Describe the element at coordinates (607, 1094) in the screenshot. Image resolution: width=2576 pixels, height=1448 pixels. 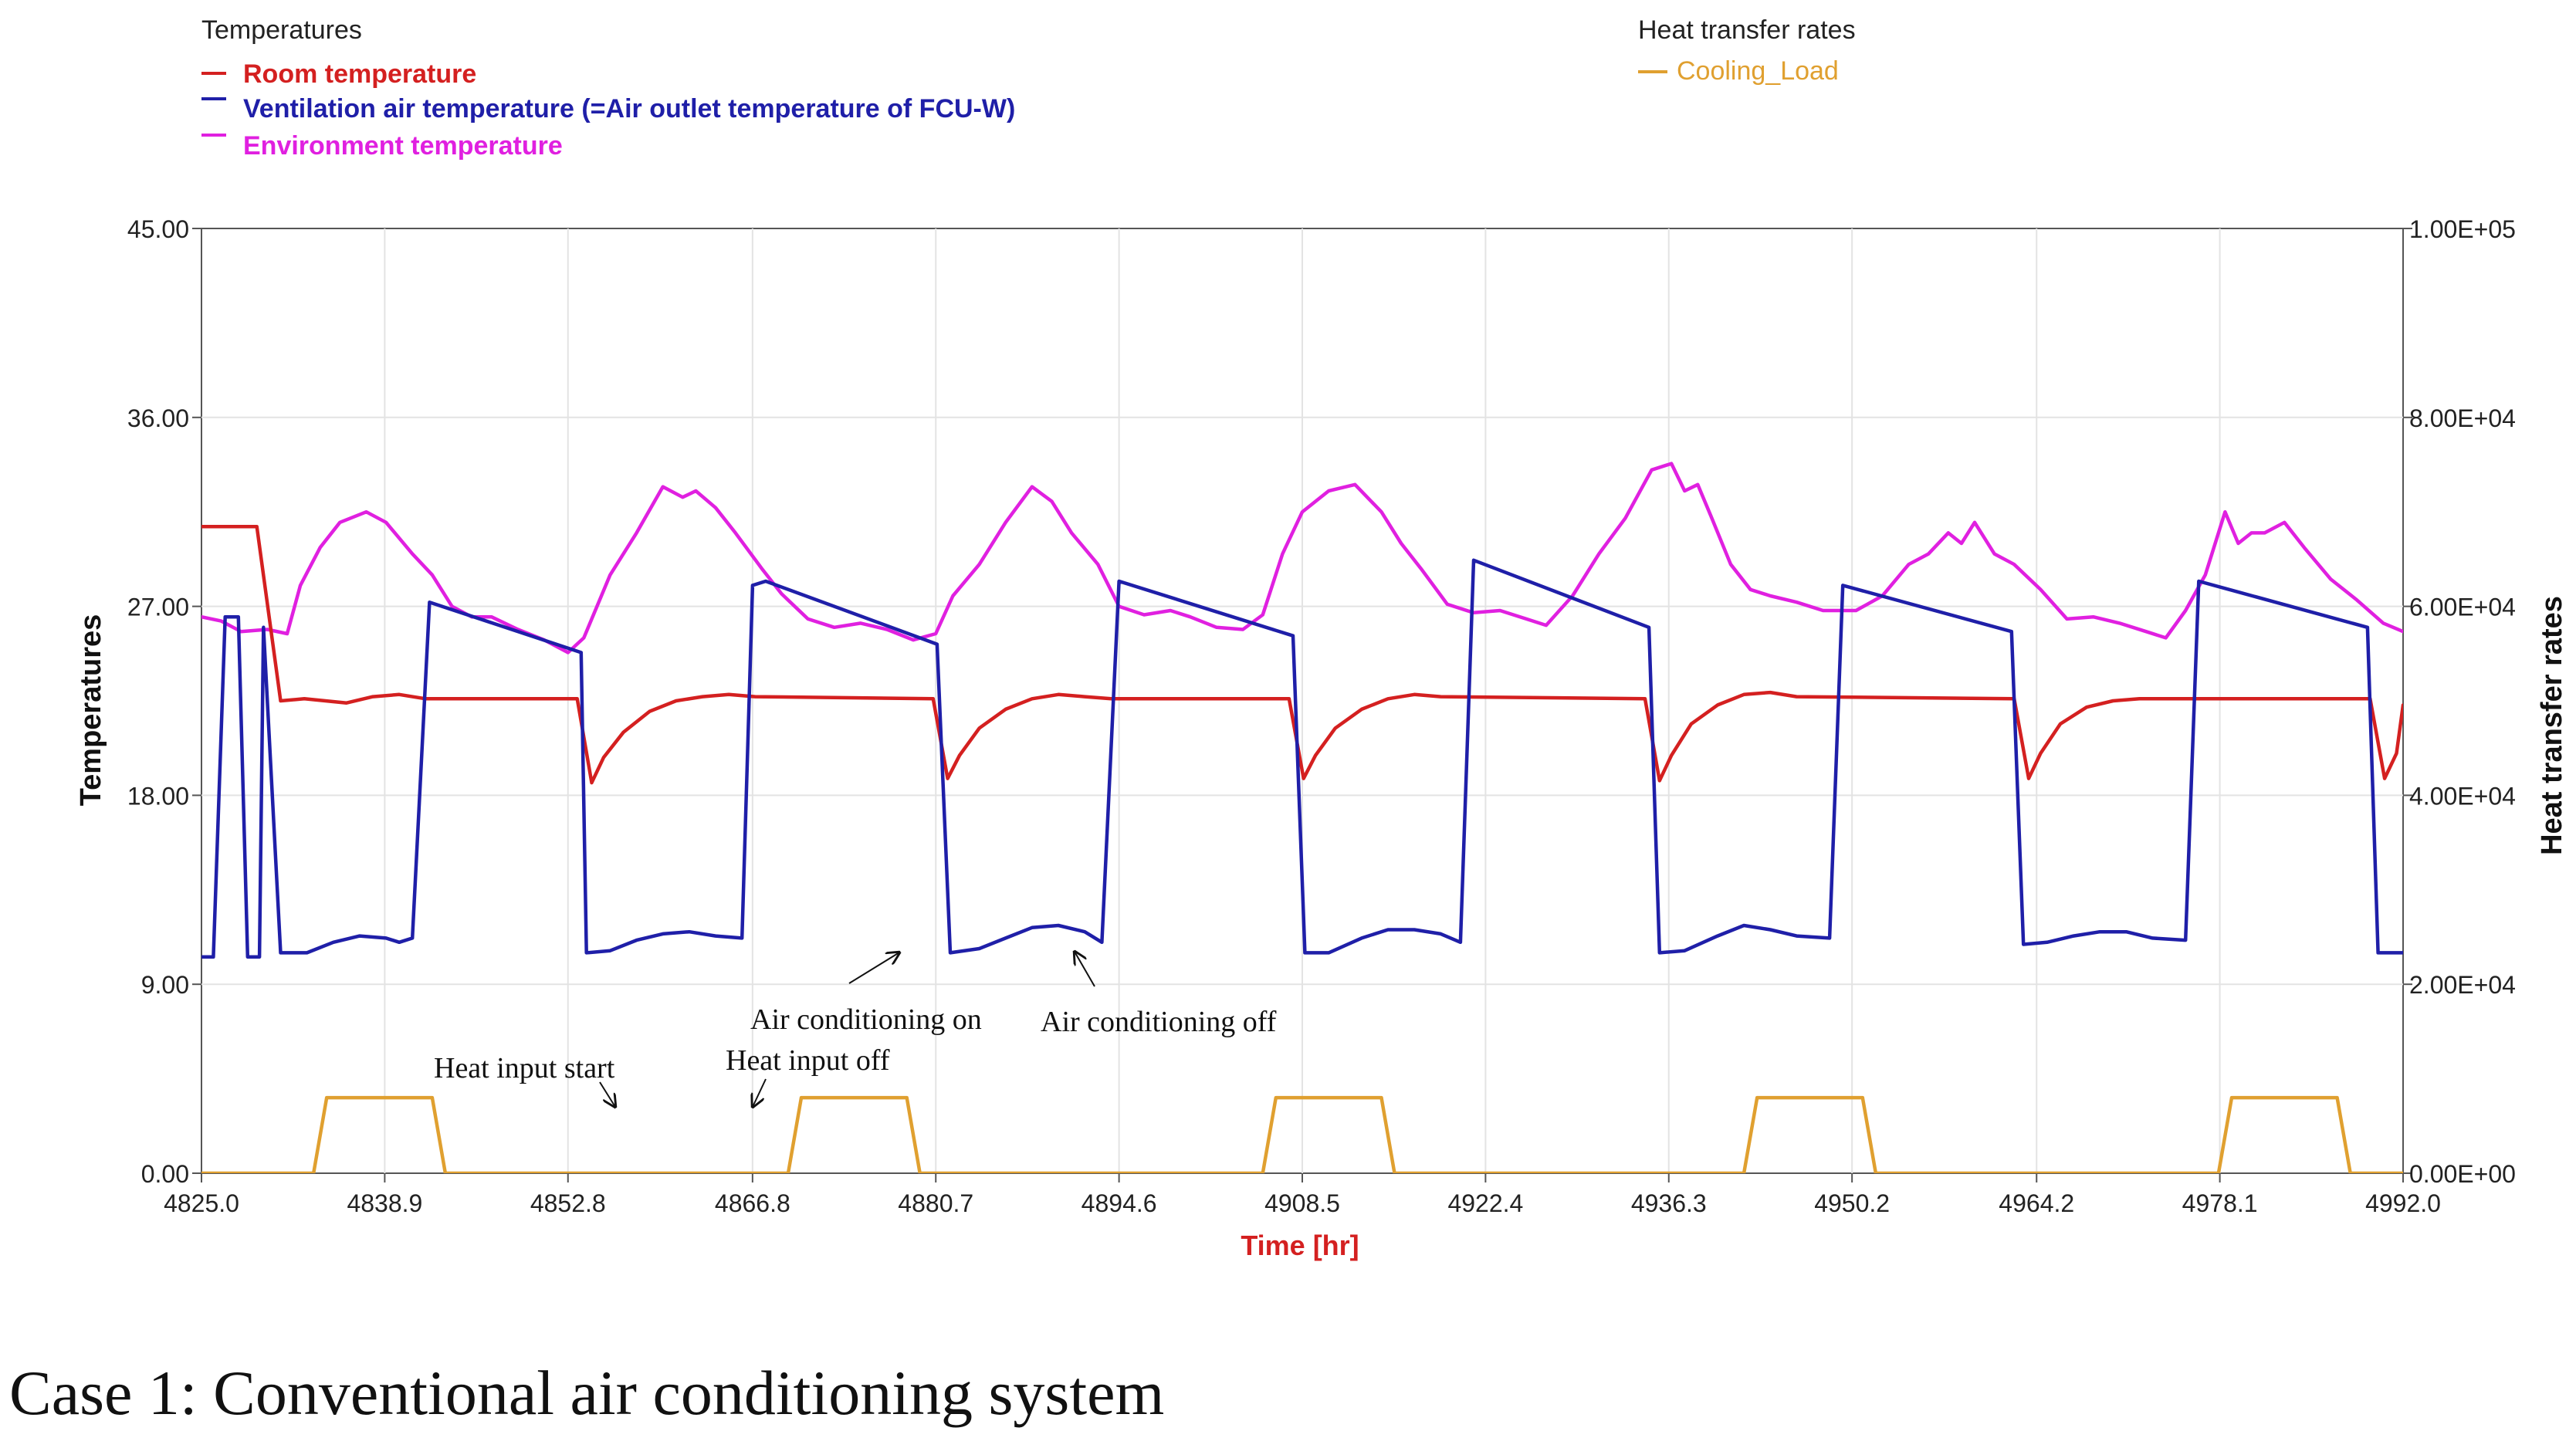
I see `annotation-arrow-heat-start` at that location.